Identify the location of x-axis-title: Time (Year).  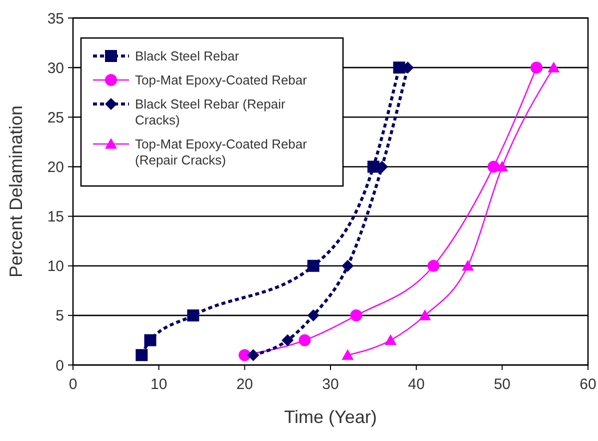
(330, 417).